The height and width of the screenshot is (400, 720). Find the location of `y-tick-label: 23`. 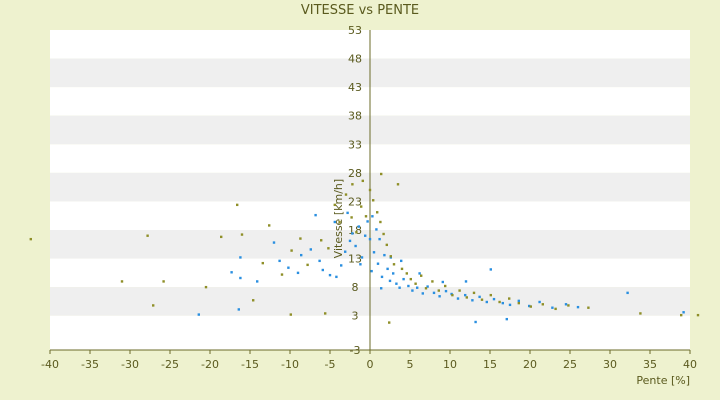

y-tick-label: 23 is located at coordinates (355, 201).